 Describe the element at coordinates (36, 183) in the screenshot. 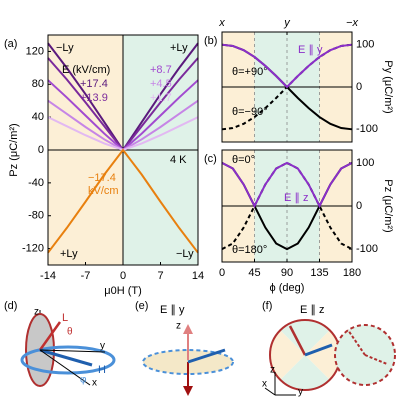

I see `y-tick-label: -40` at that location.